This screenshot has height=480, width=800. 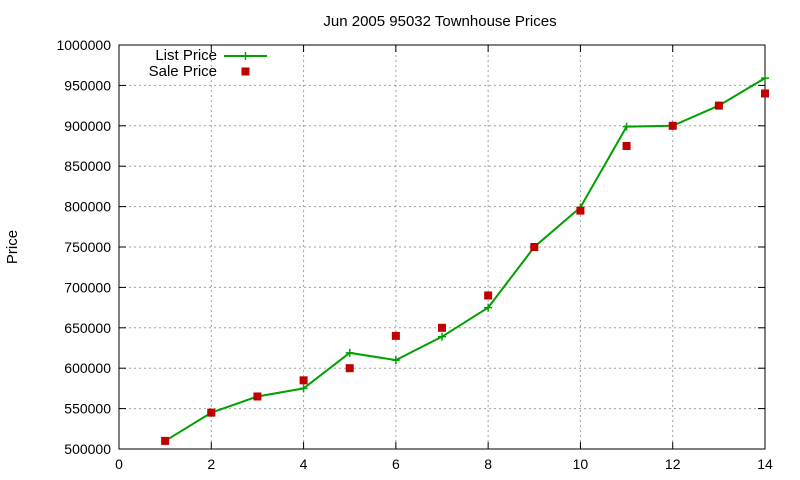 I want to click on y-tick-label: 700000, so click(x=87, y=287).